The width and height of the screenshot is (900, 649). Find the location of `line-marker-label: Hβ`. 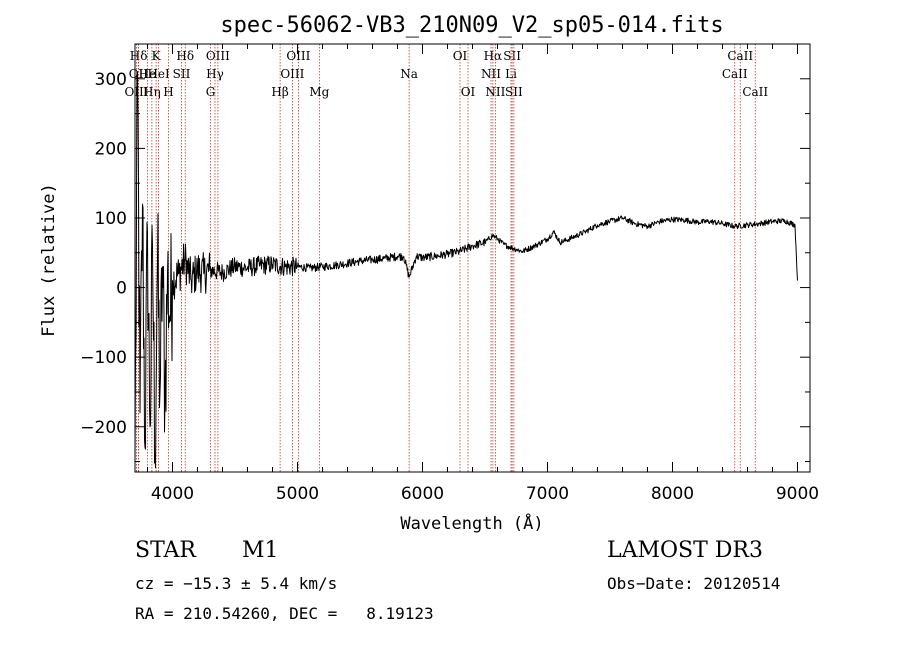

line-marker-label: Hβ is located at coordinates (279, 92).